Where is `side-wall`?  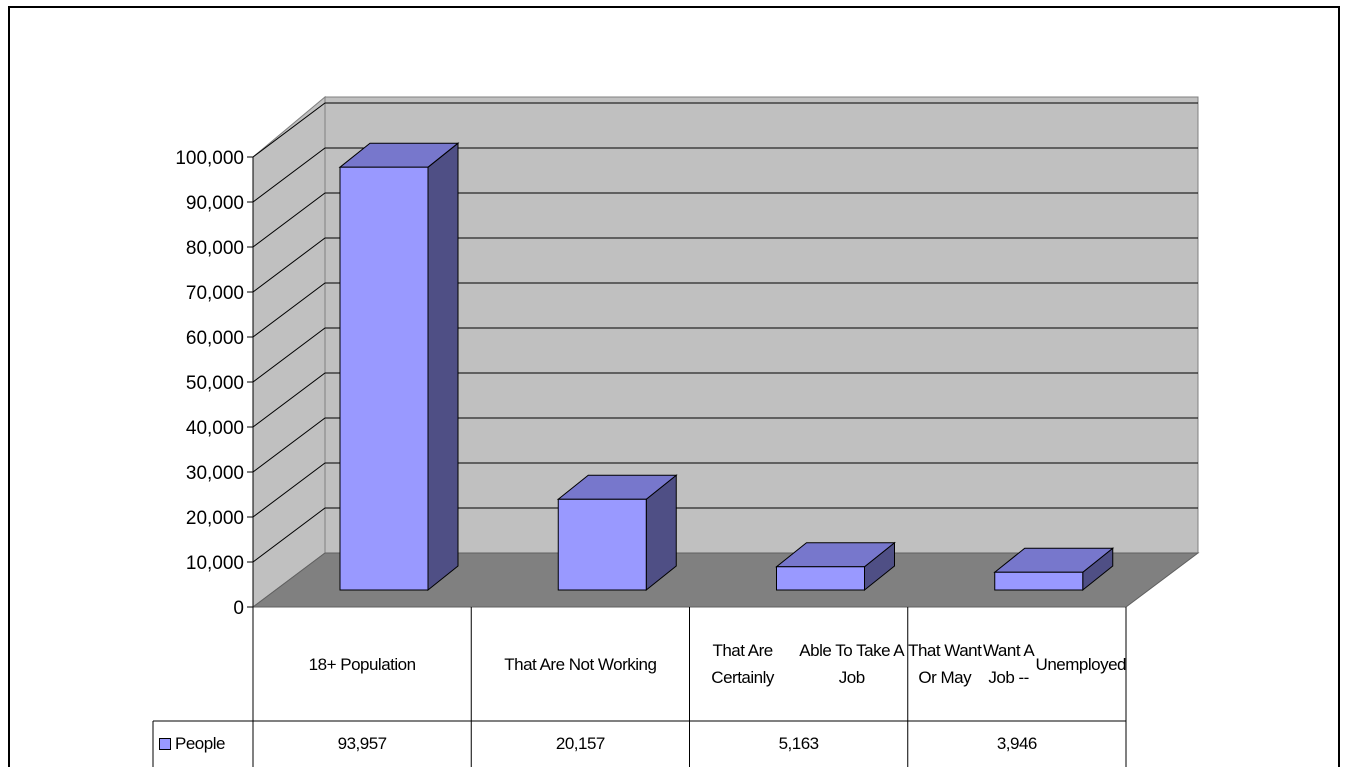
side-wall is located at coordinates (289, 351).